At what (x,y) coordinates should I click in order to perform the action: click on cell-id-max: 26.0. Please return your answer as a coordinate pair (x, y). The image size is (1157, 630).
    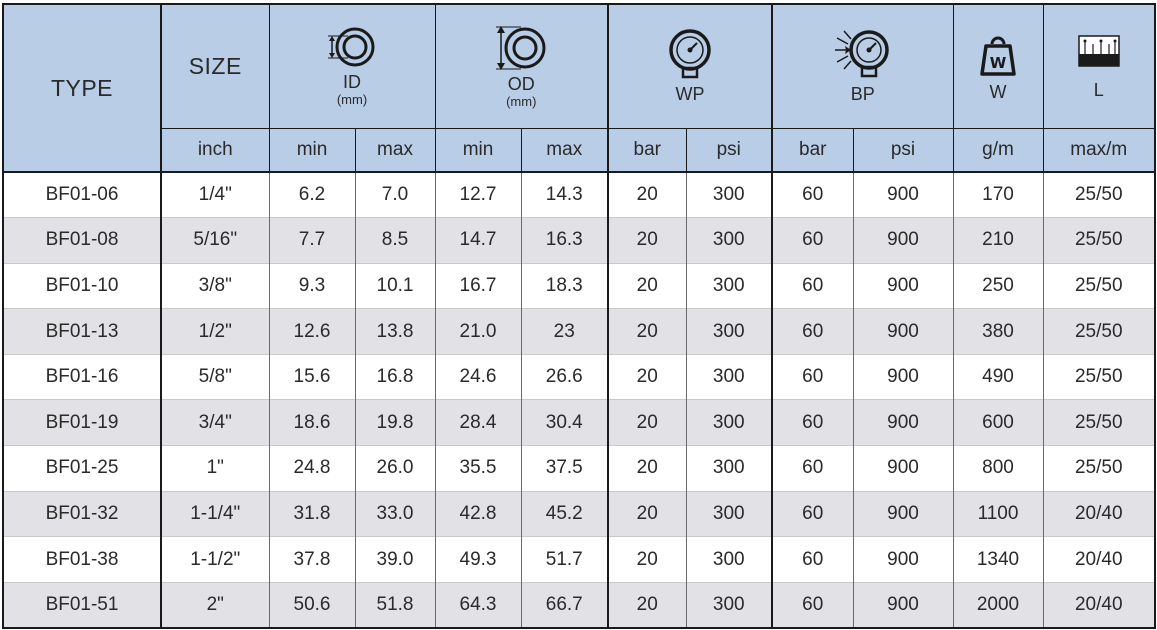
    Looking at the image, I should click on (394, 468).